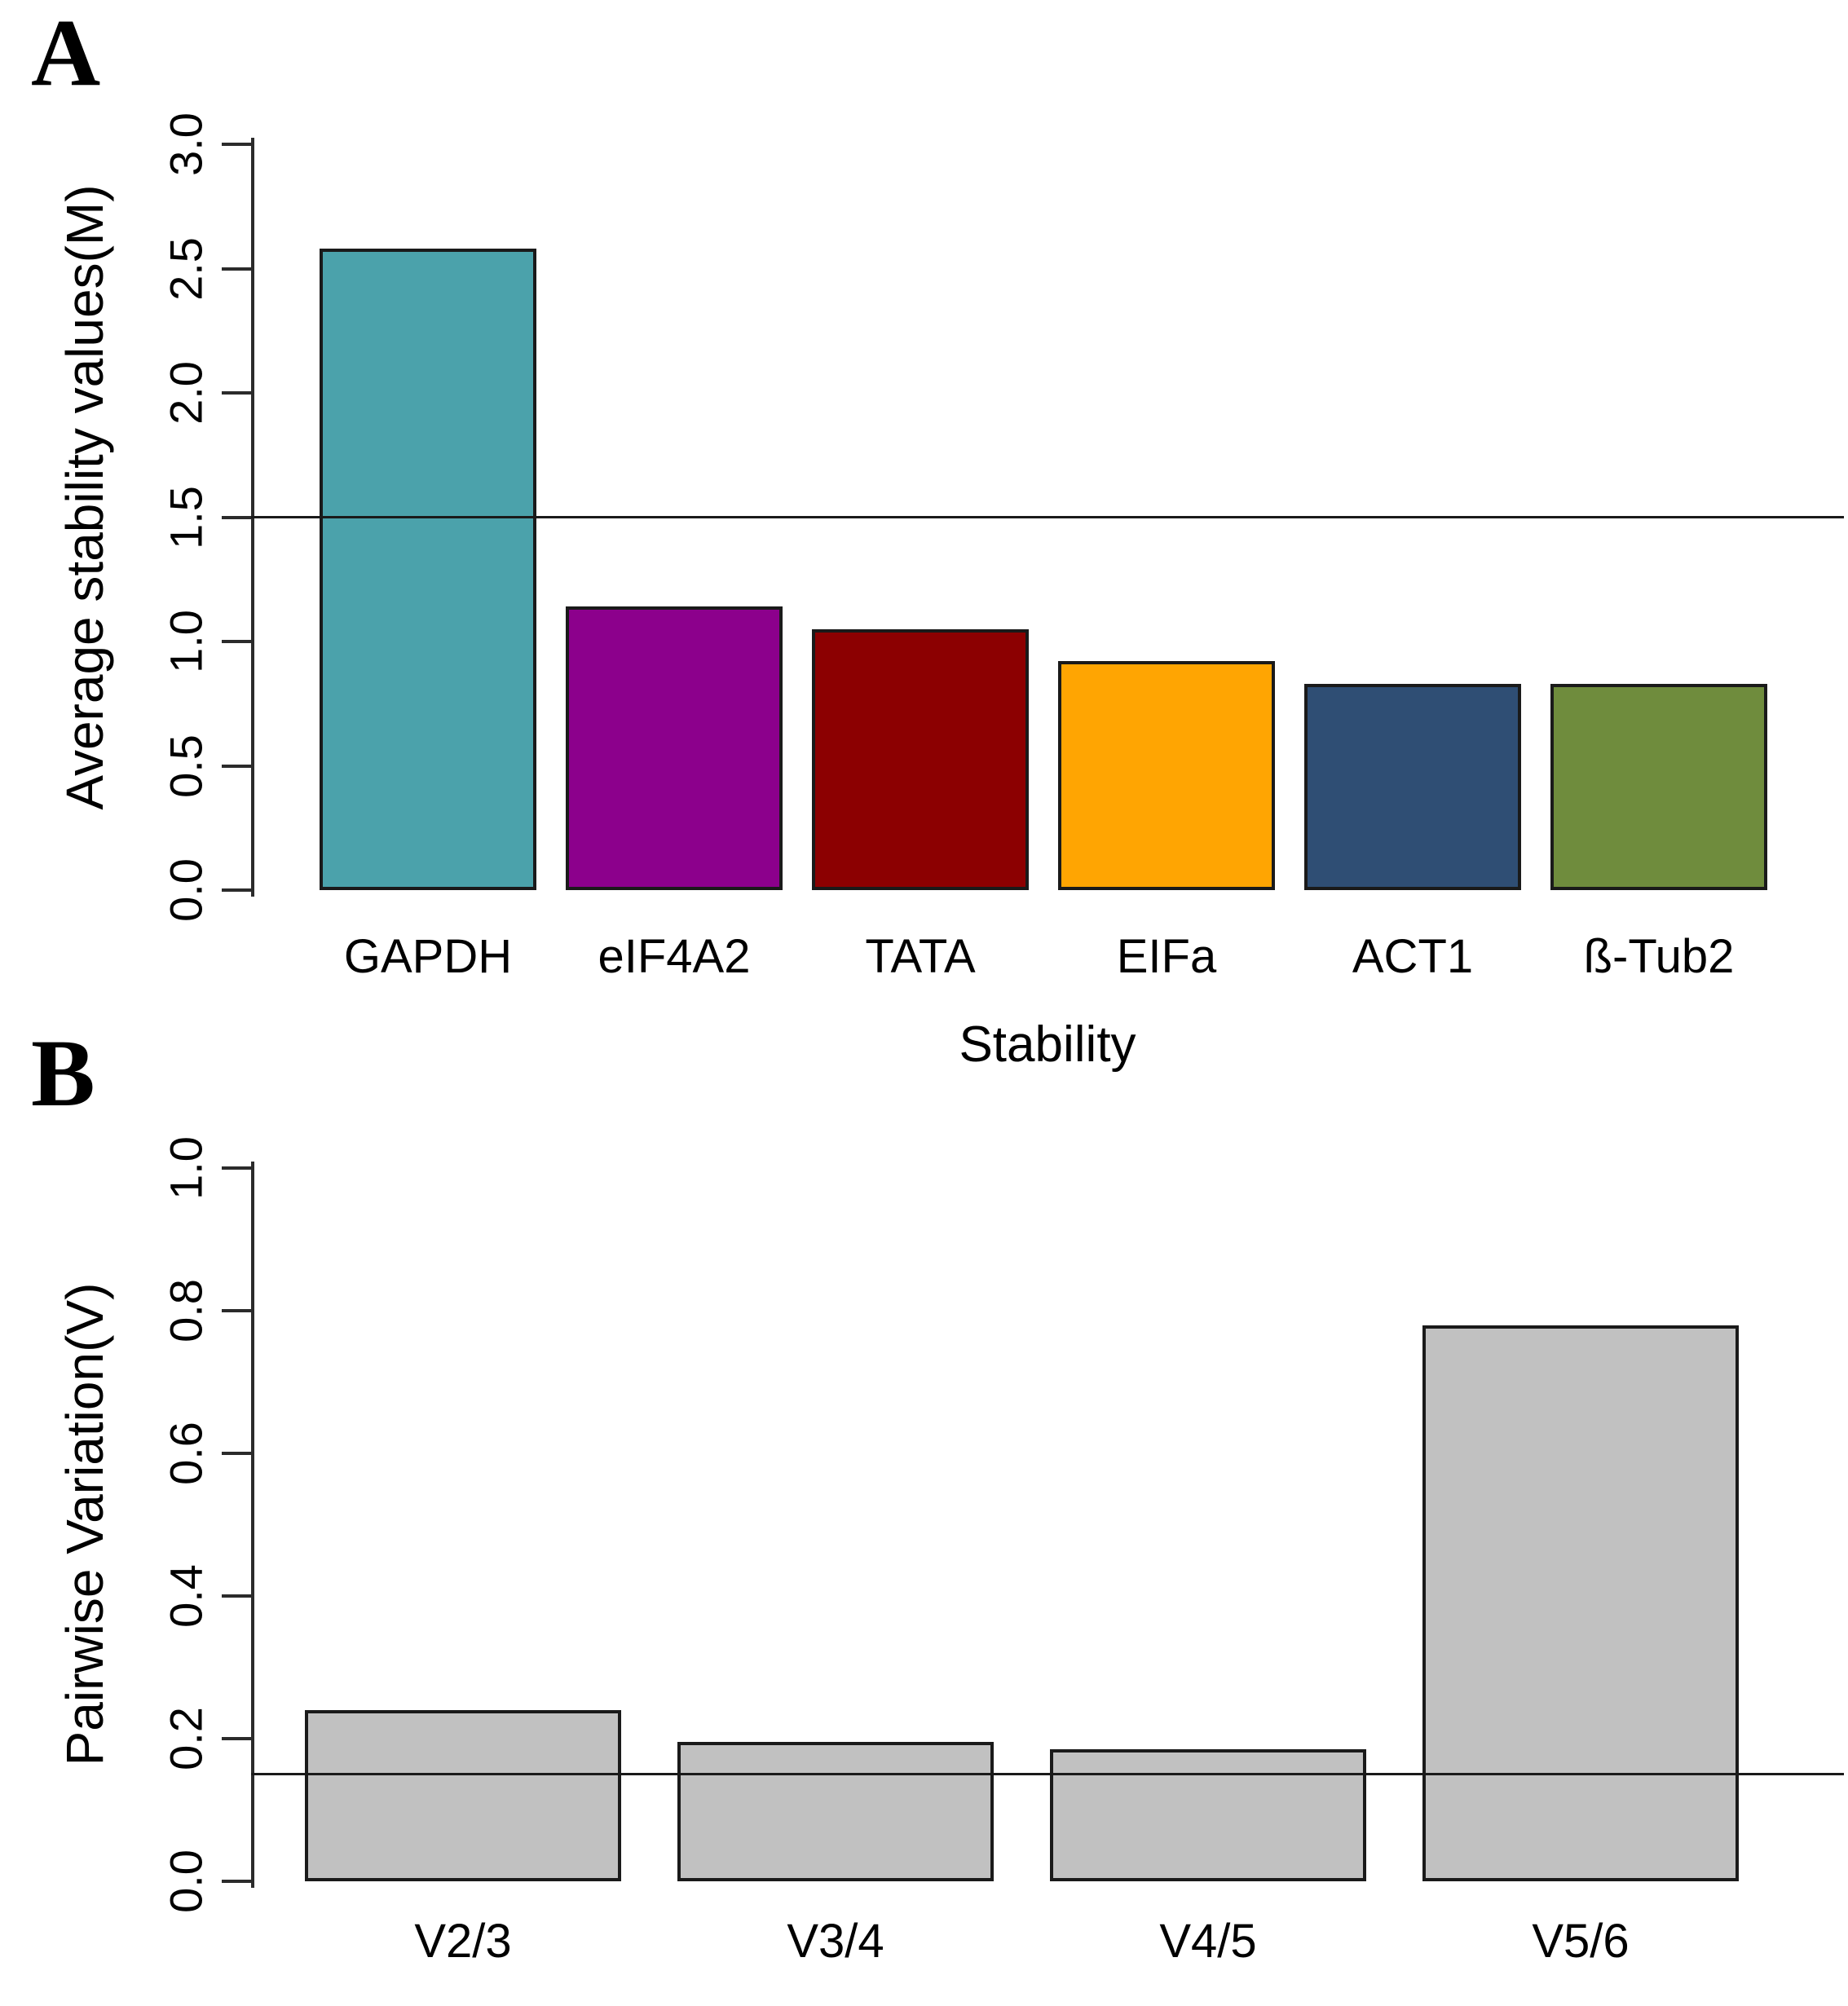 This screenshot has height=2006, width=1848. I want to click on x-tick-label-V4/5: V4/5, so click(1208, 1942).